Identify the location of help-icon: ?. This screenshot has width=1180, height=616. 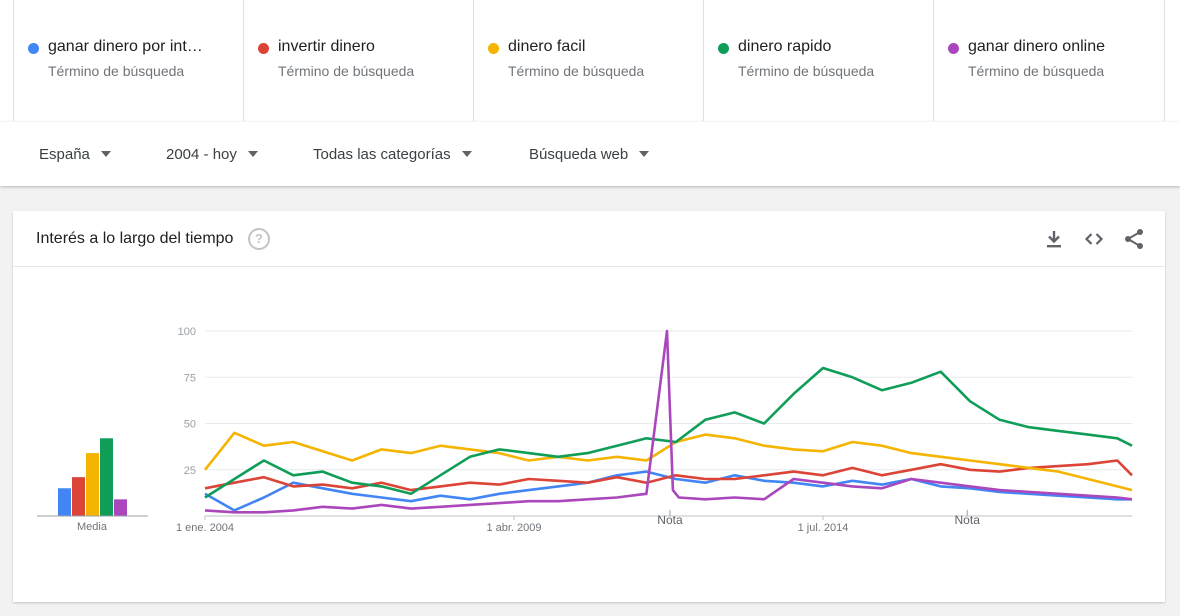
(259, 239).